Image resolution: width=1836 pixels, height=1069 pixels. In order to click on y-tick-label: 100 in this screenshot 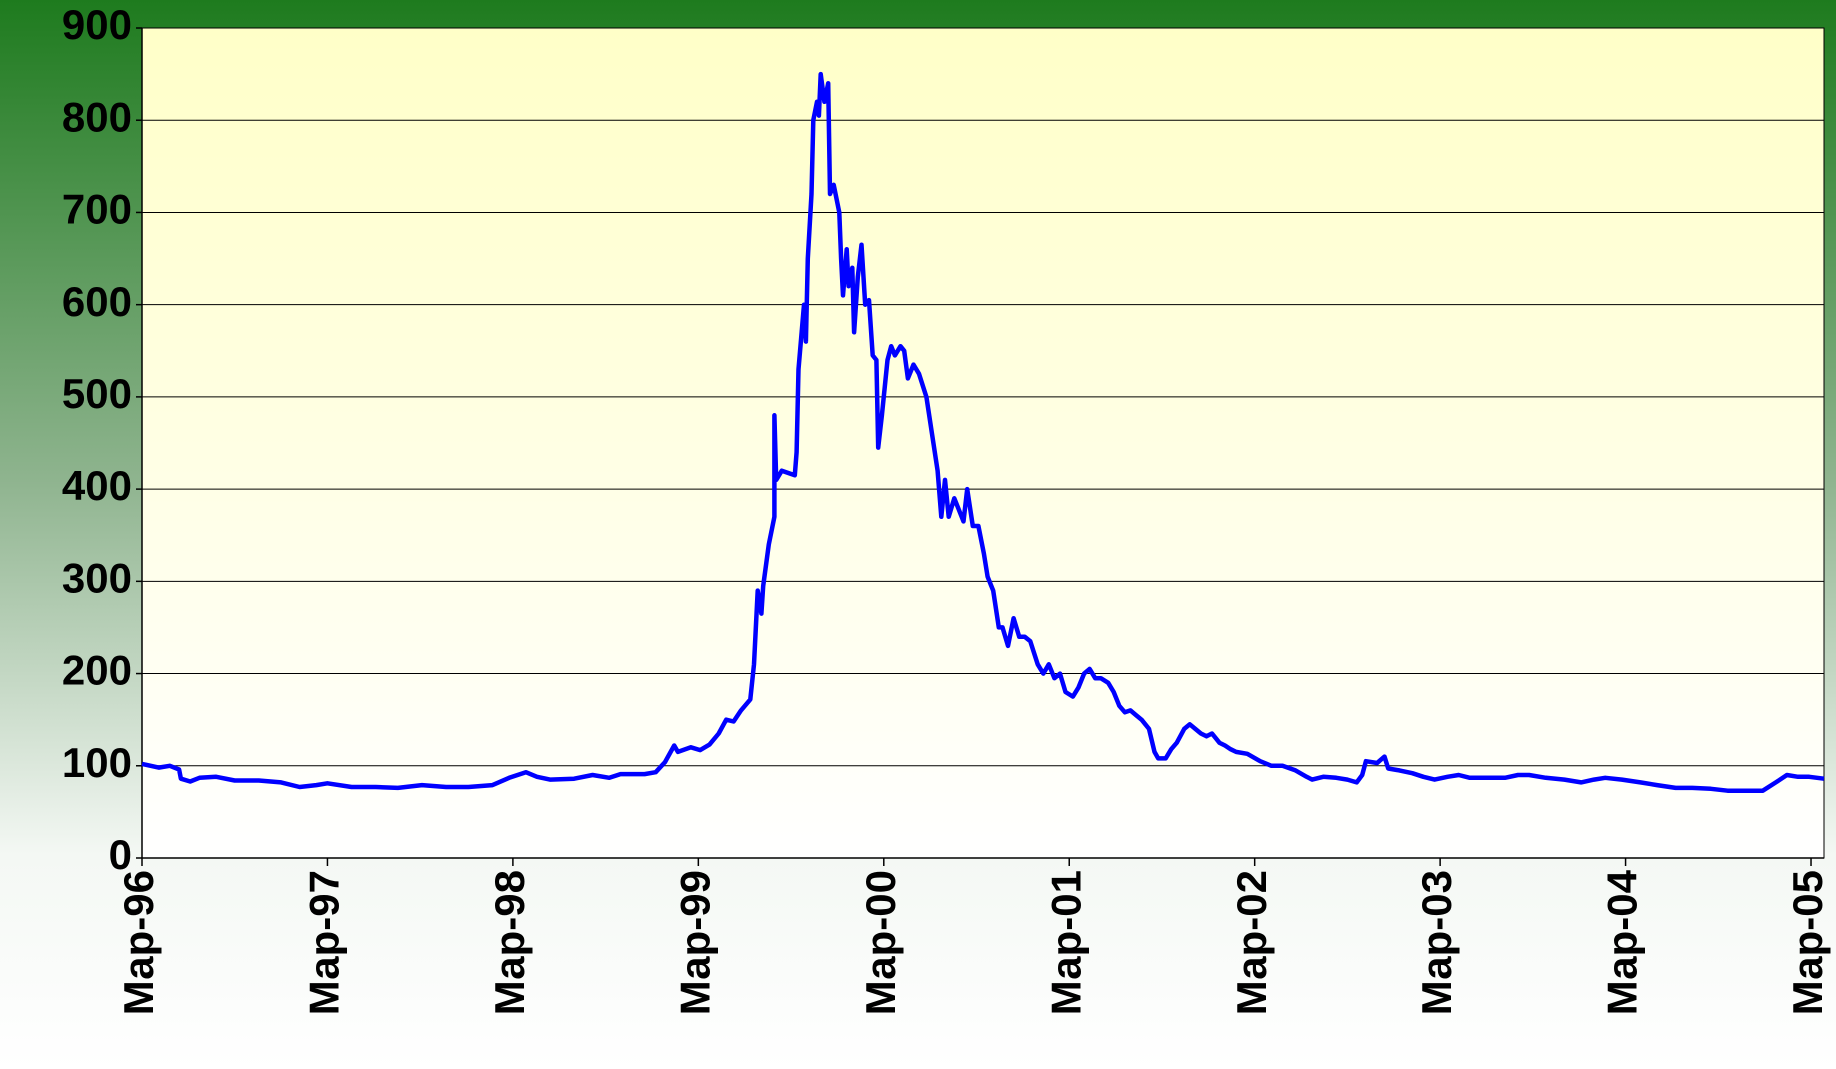, I will do `click(97, 762)`.